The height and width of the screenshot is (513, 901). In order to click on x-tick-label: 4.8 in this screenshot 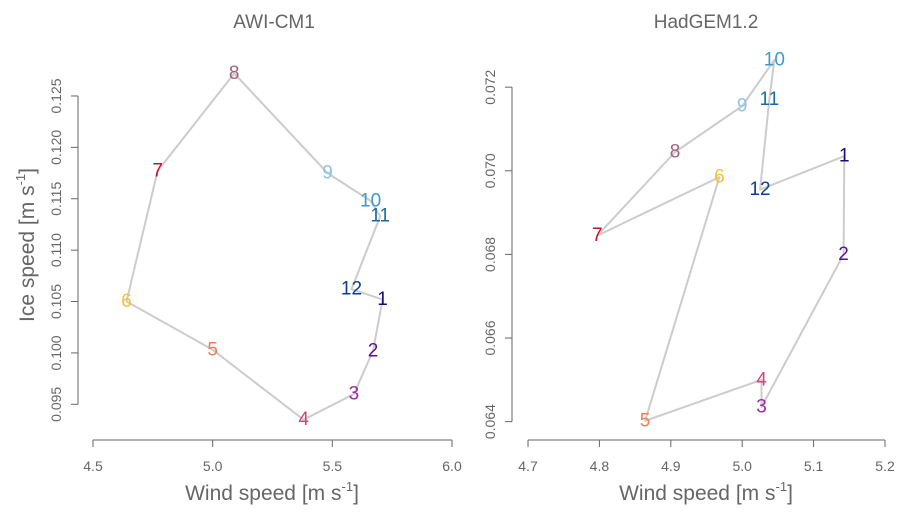, I will do `click(600, 466)`.